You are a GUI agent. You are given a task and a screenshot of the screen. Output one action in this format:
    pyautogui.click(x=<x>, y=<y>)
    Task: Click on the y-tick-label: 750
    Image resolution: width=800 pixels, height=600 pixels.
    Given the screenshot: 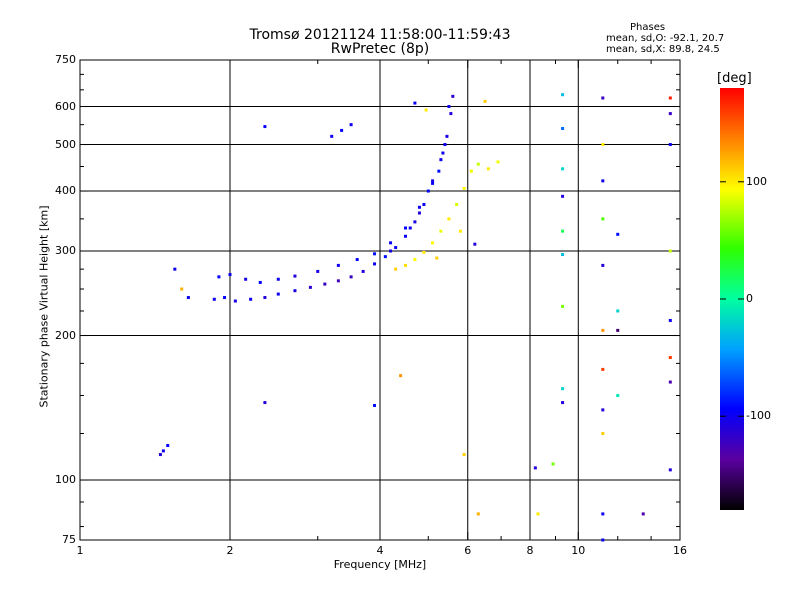 What is the action you would take?
    pyautogui.click(x=65, y=59)
    